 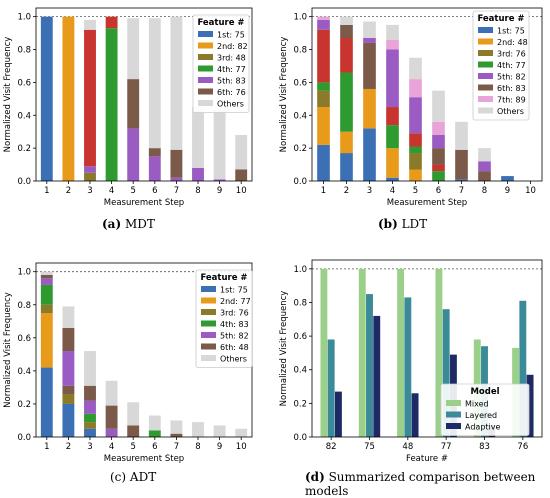 I want to click on xtick-label-c: 4, so click(x=111, y=447).